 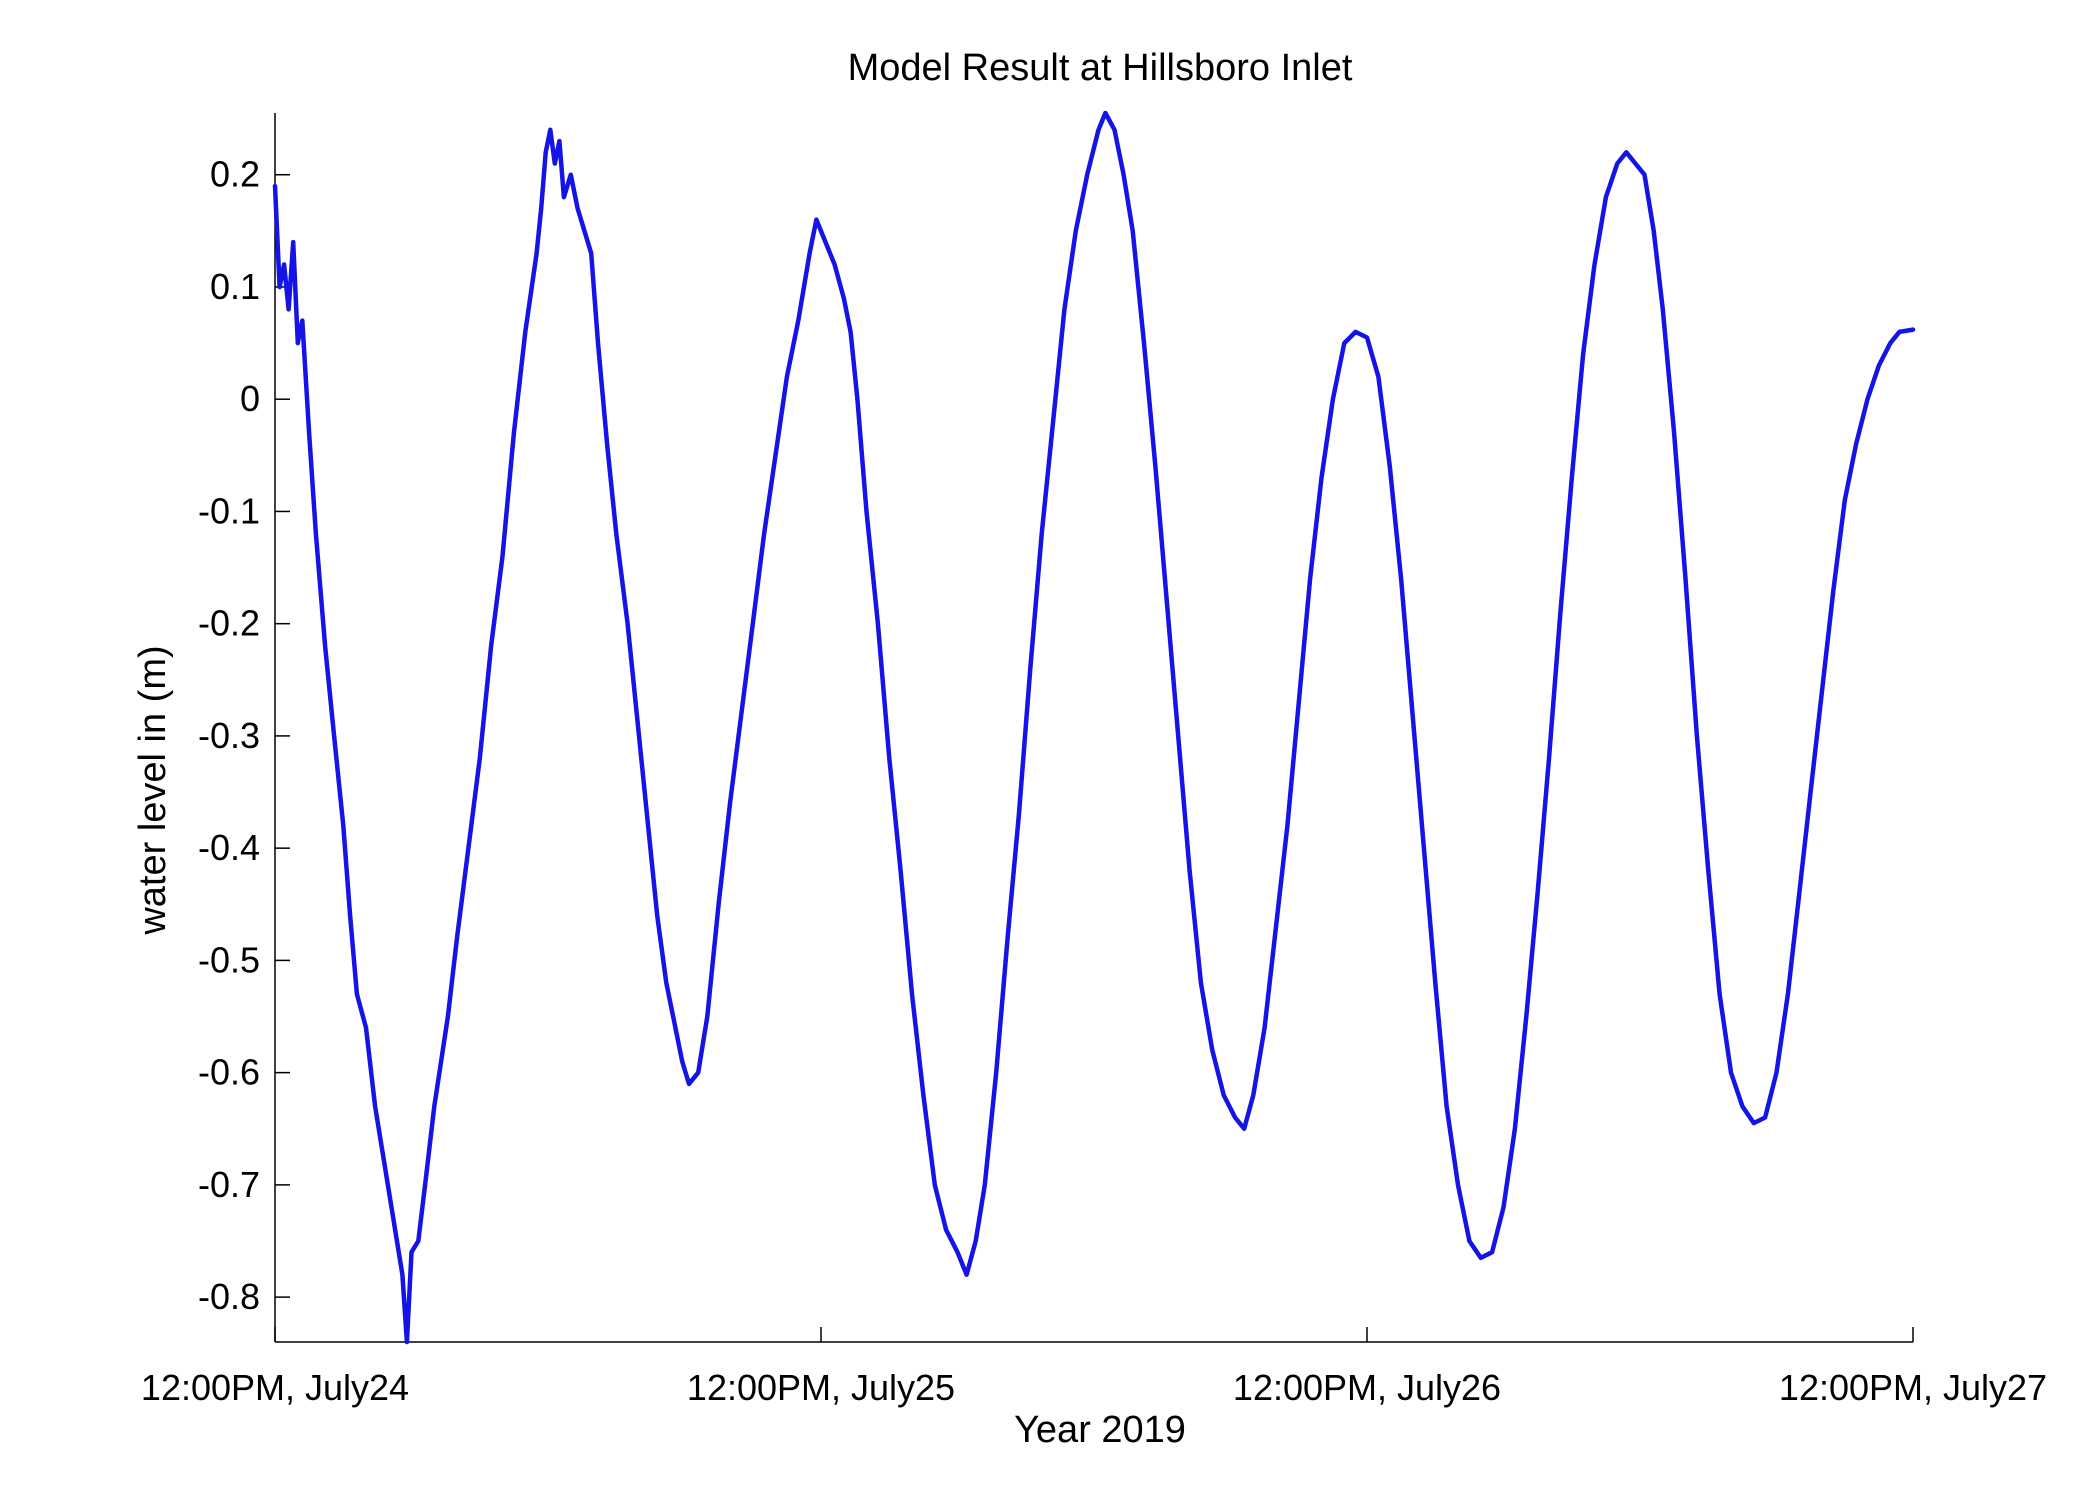 What do you see at coordinates (821, 1387) in the screenshot?
I see `x-tick-label: 12:00PM, July25` at bounding box center [821, 1387].